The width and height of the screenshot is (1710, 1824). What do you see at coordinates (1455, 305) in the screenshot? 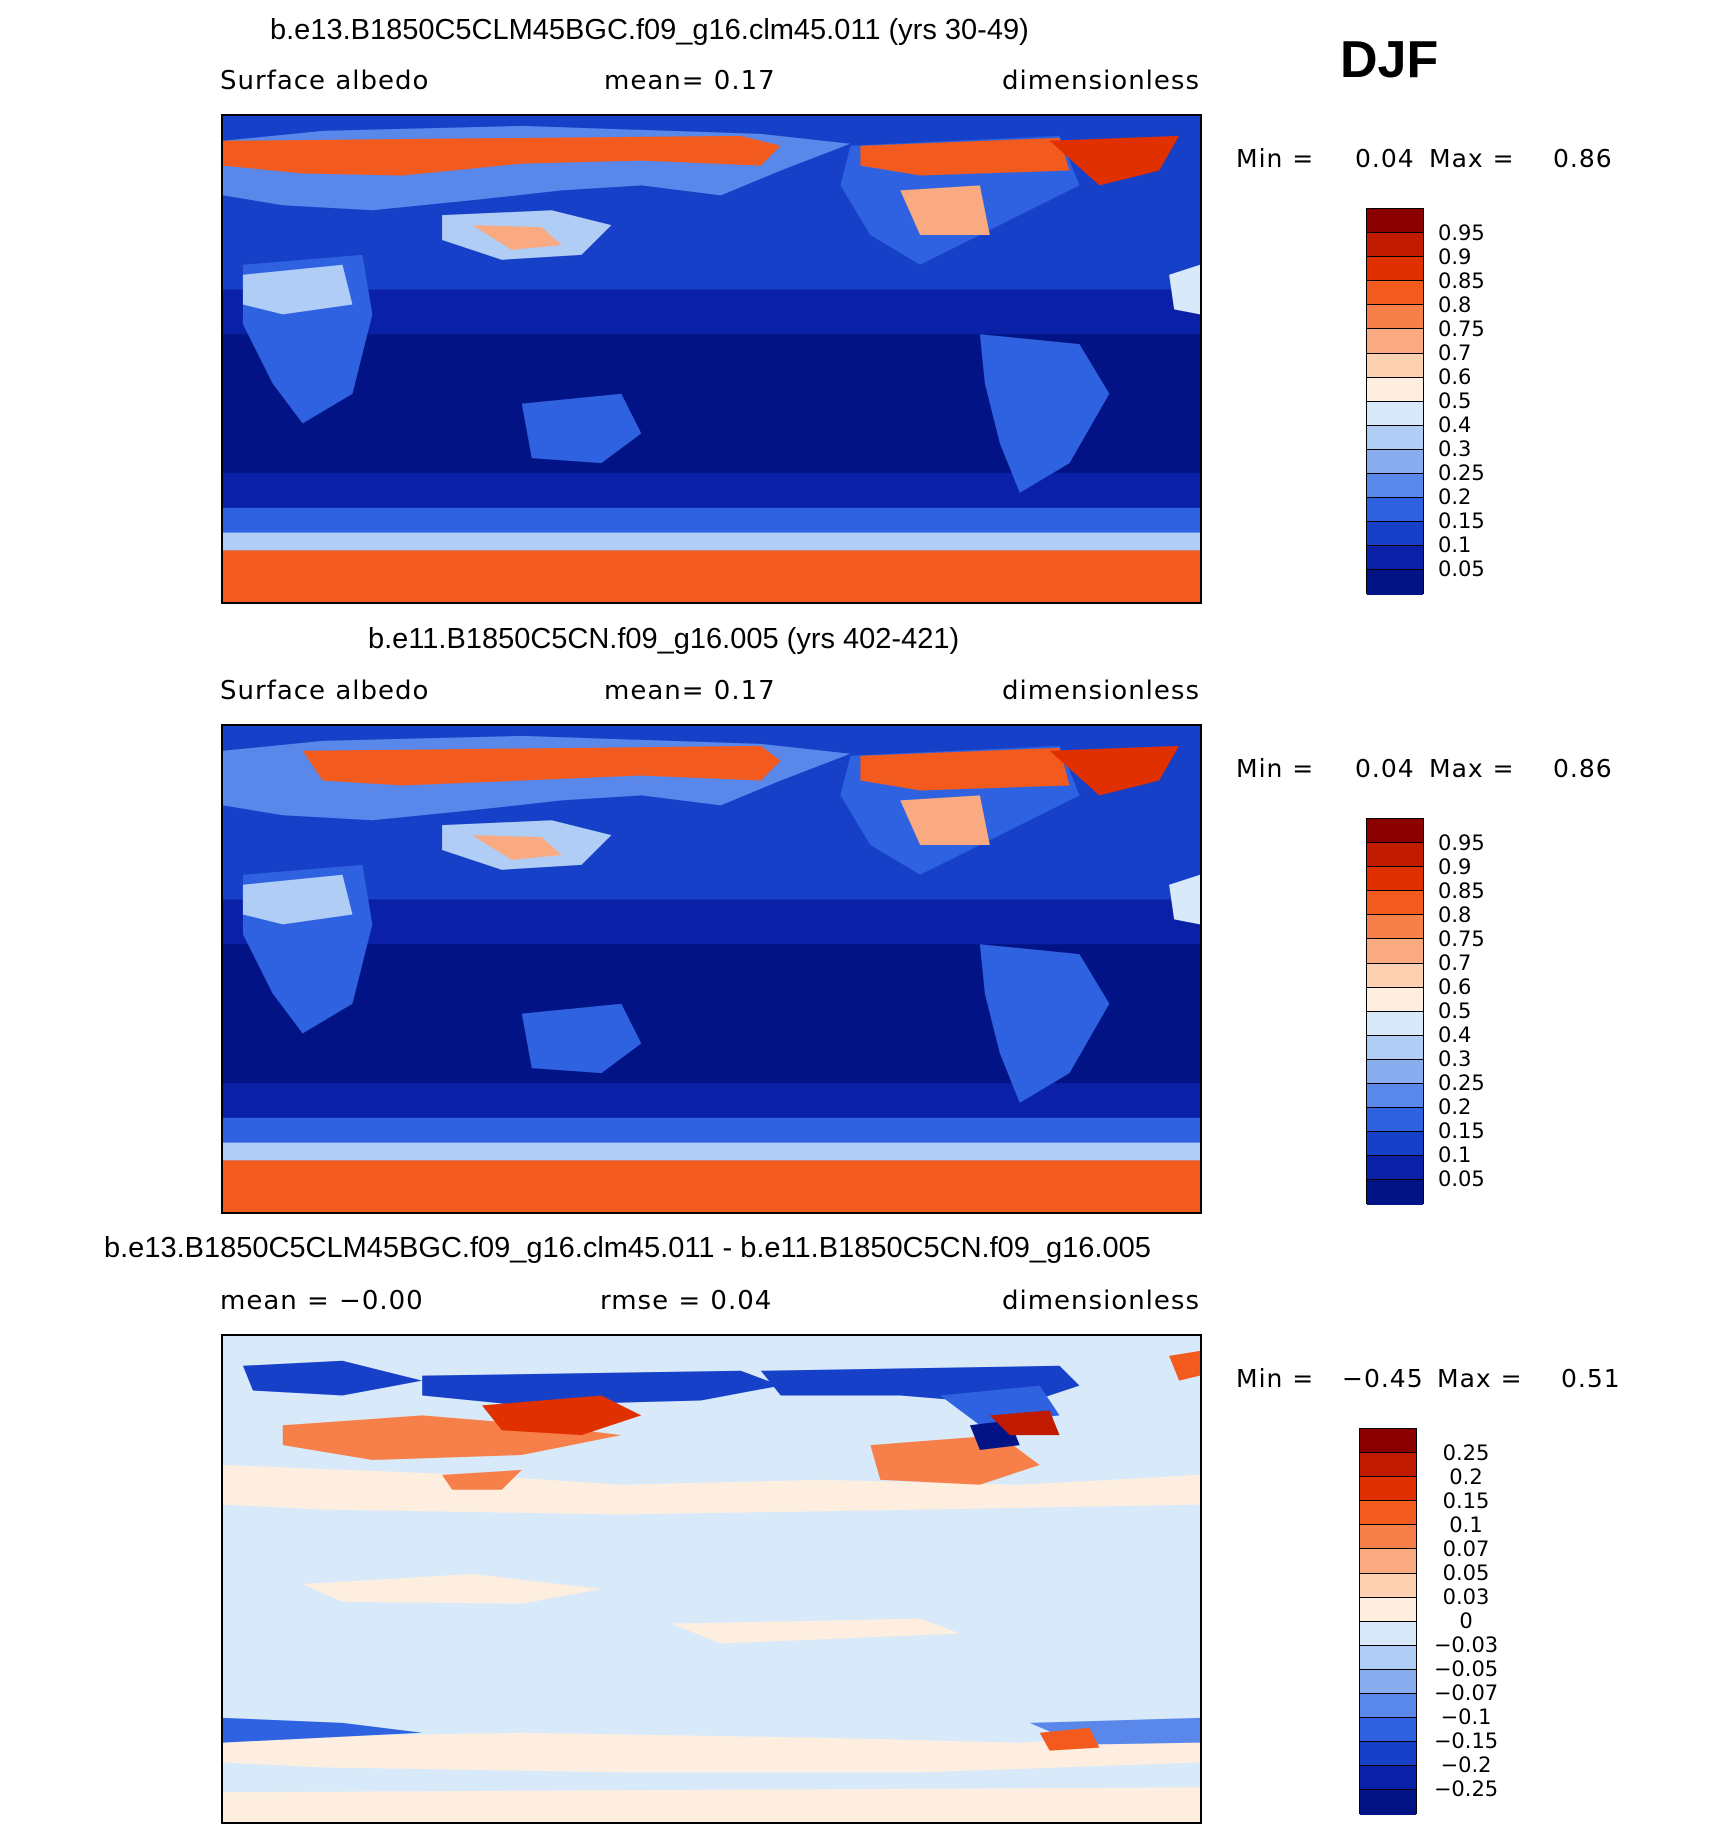
I see `colorbar-tick-label: 0.8` at bounding box center [1455, 305].